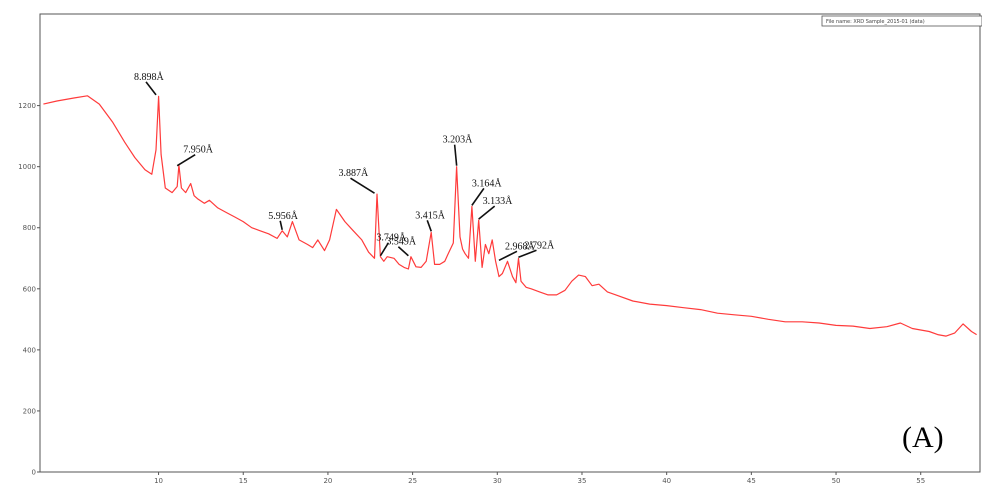 The height and width of the screenshot is (489, 982). What do you see at coordinates (875, 22) in the screenshot?
I see `file-name-text: File name: XRD Sample_2015-01 (data)` at bounding box center [875, 22].